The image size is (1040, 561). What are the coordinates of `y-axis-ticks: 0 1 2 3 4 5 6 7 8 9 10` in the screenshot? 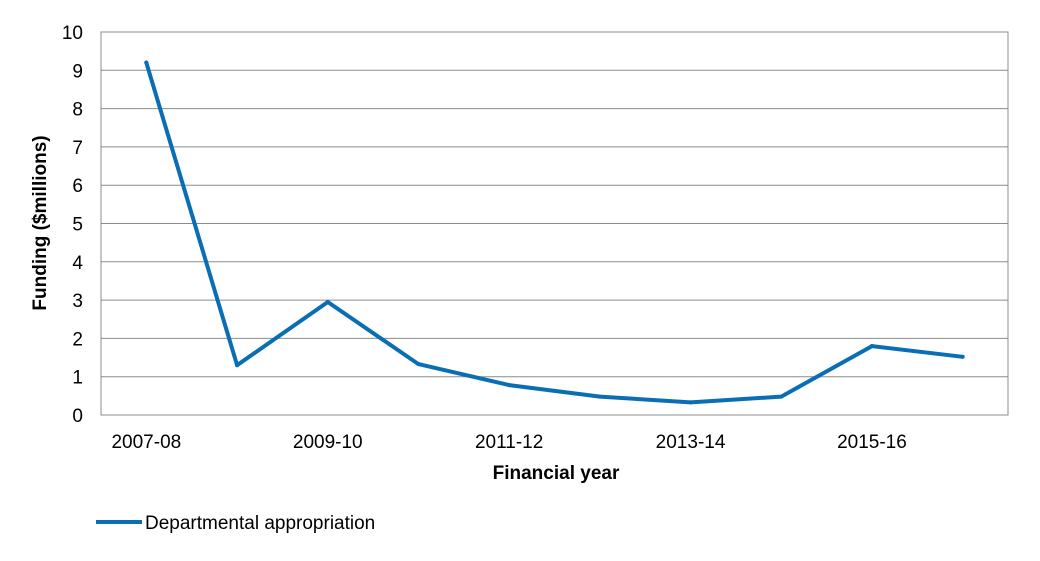 It's located at (73, 225).